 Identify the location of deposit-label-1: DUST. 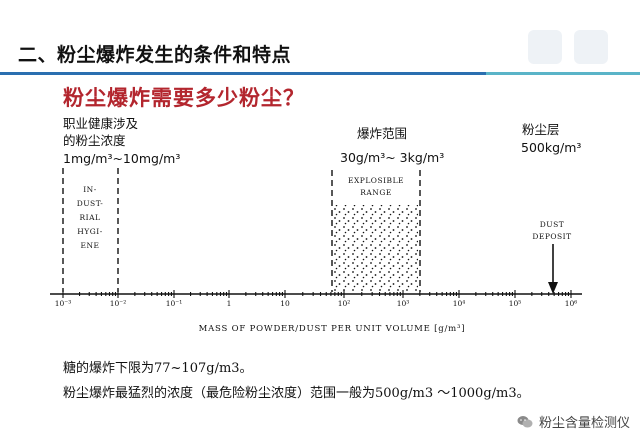
(552, 224).